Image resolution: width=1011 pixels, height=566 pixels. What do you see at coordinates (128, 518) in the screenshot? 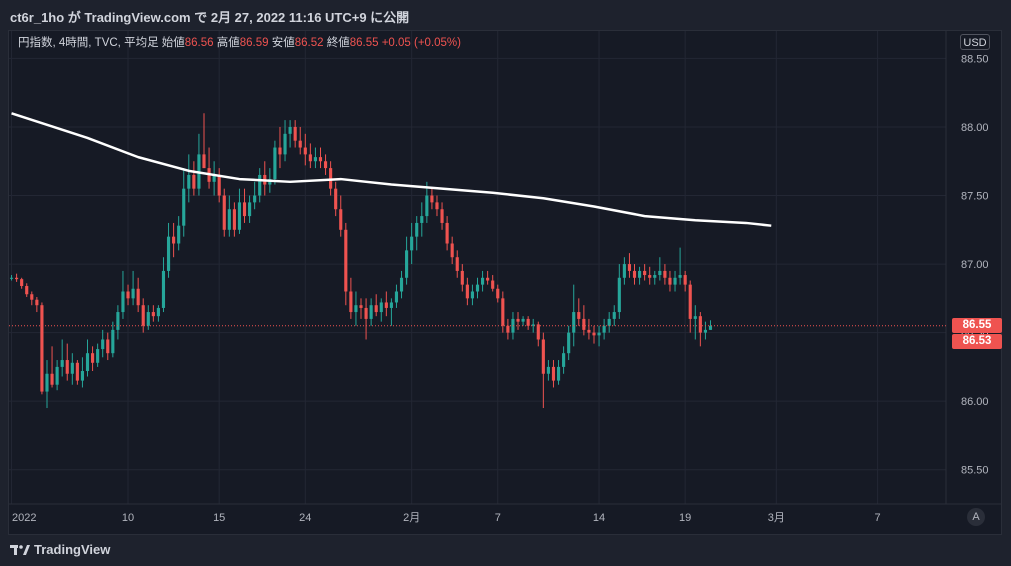
I see `x-tick-label: 10` at bounding box center [128, 518].